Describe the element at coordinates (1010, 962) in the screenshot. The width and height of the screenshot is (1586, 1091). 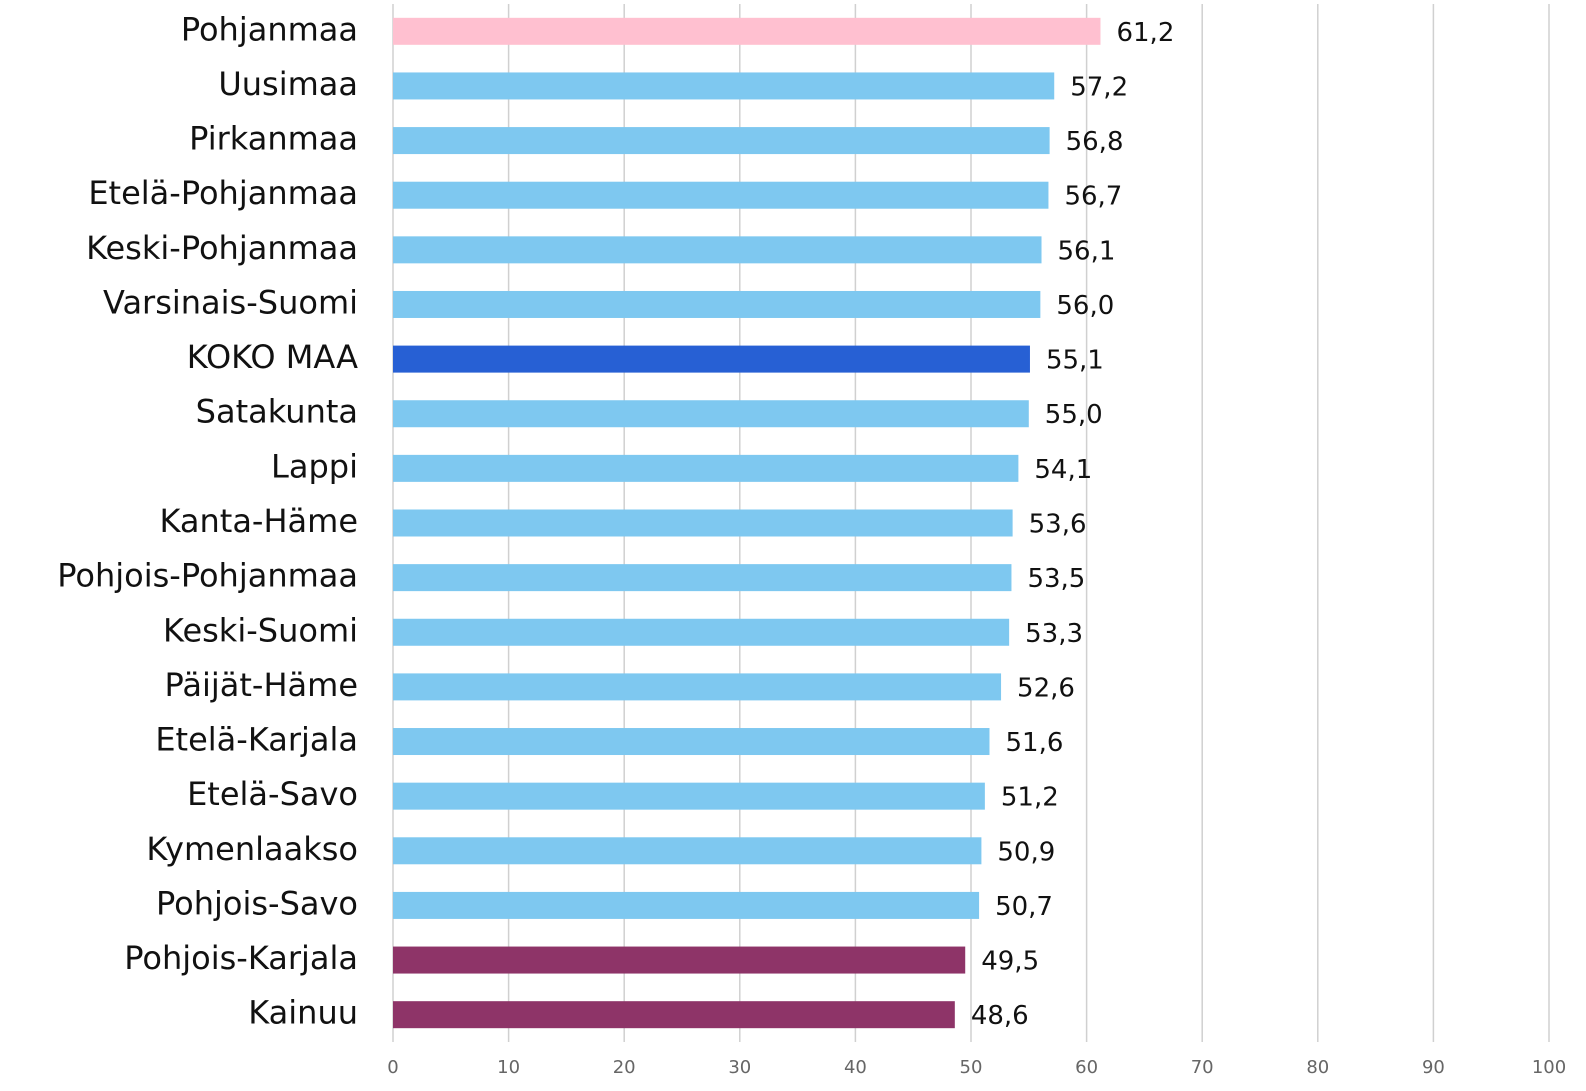
I see `value-label: 49,5` at that location.